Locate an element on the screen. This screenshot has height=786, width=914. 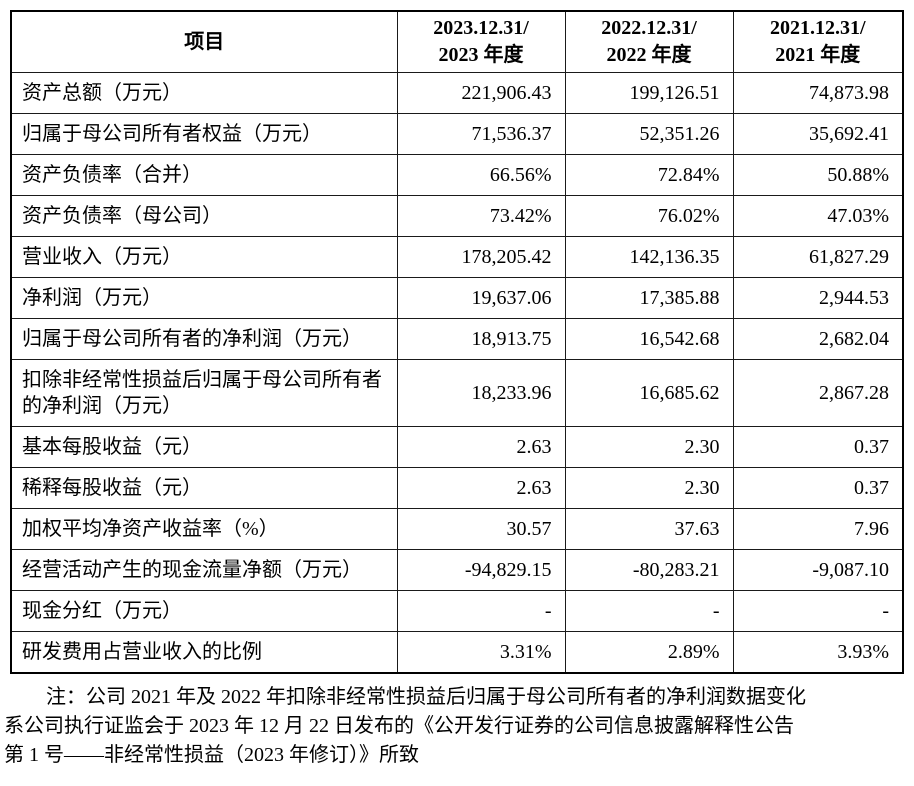
value-2021: -9,087.10 is located at coordinates (818, 570).